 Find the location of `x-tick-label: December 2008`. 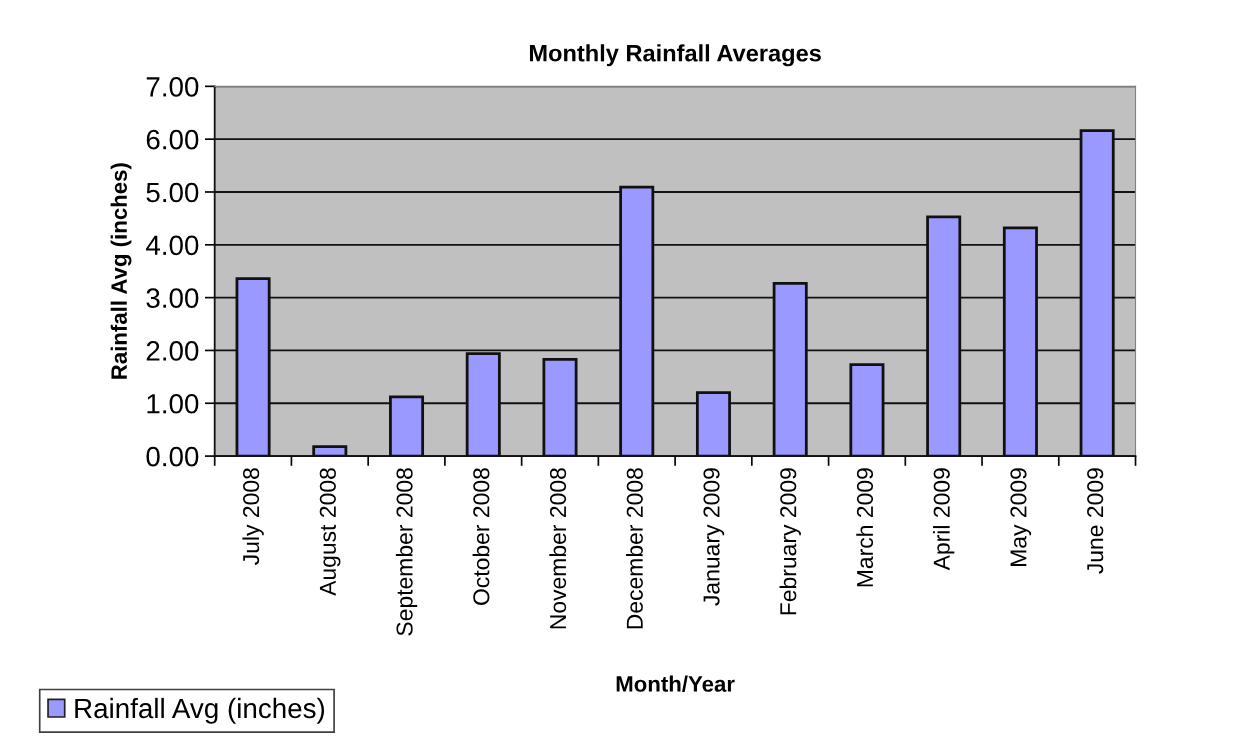

x-tick-label: December 2008 is located at coordinates (634, 548).